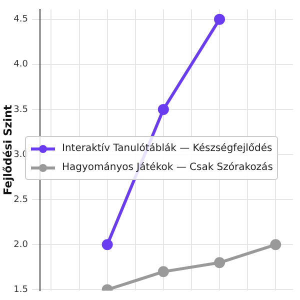  I want to click on y-tick-label: 2.0, so click(21, 245).